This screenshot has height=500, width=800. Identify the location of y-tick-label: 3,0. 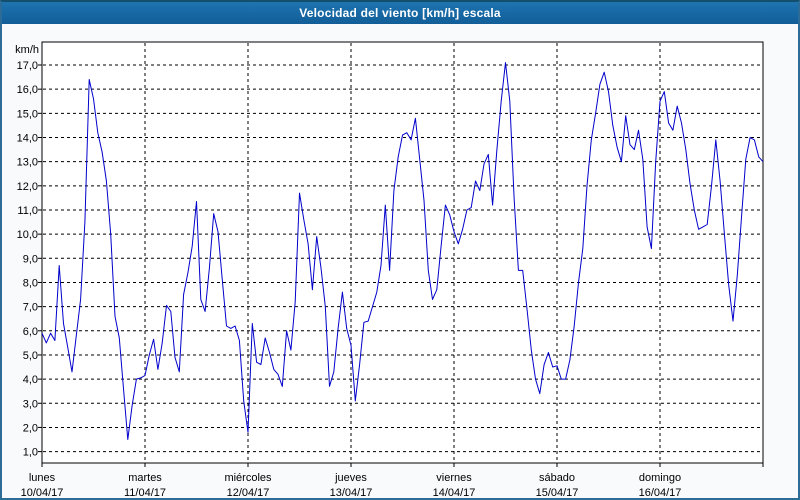
(30, 404).